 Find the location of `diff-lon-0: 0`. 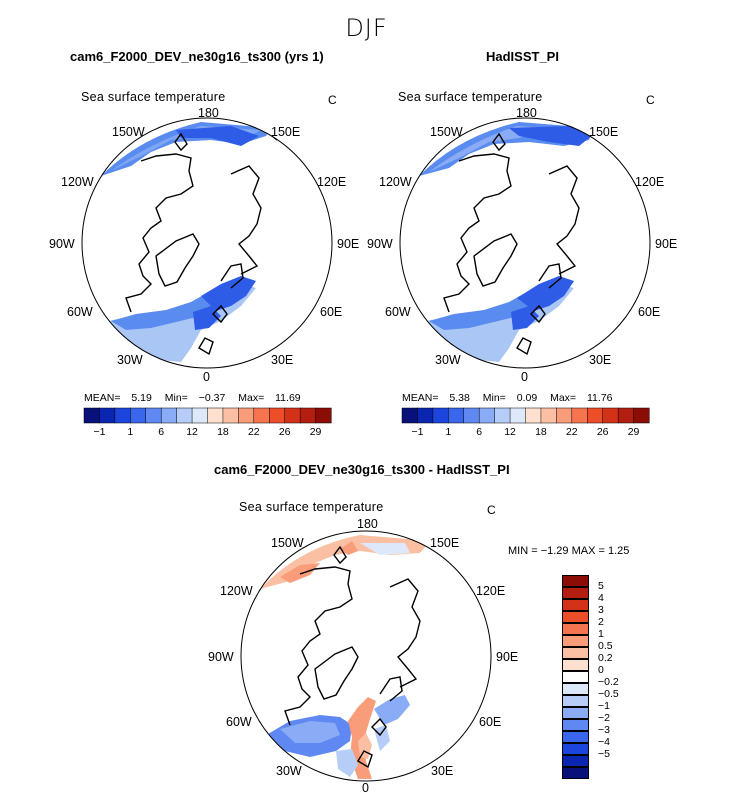

diff-lon-0: 0 is located at coordinates (365, 788).